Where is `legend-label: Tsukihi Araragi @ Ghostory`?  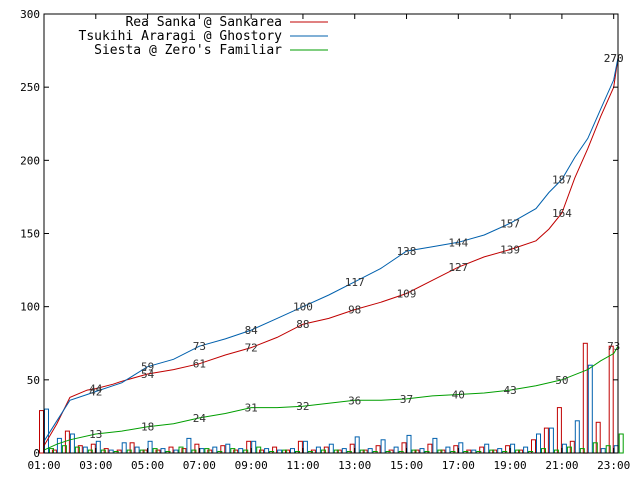 legend-label: Tsukihi Araragi @ Ghostory is located at coordinates (181, 36).